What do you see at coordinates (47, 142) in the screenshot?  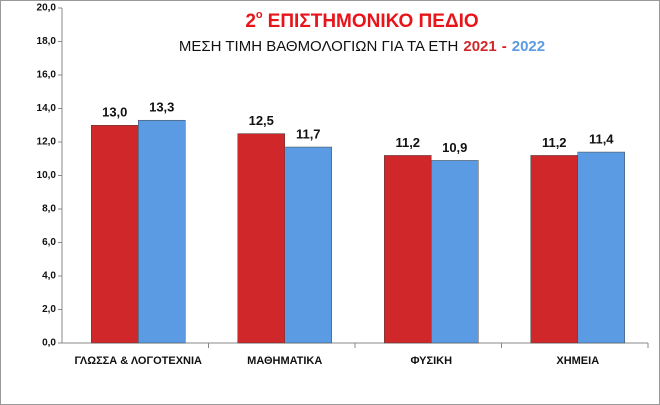 I see `y-tick-label: 12,0` at bounding box center [47, 142].